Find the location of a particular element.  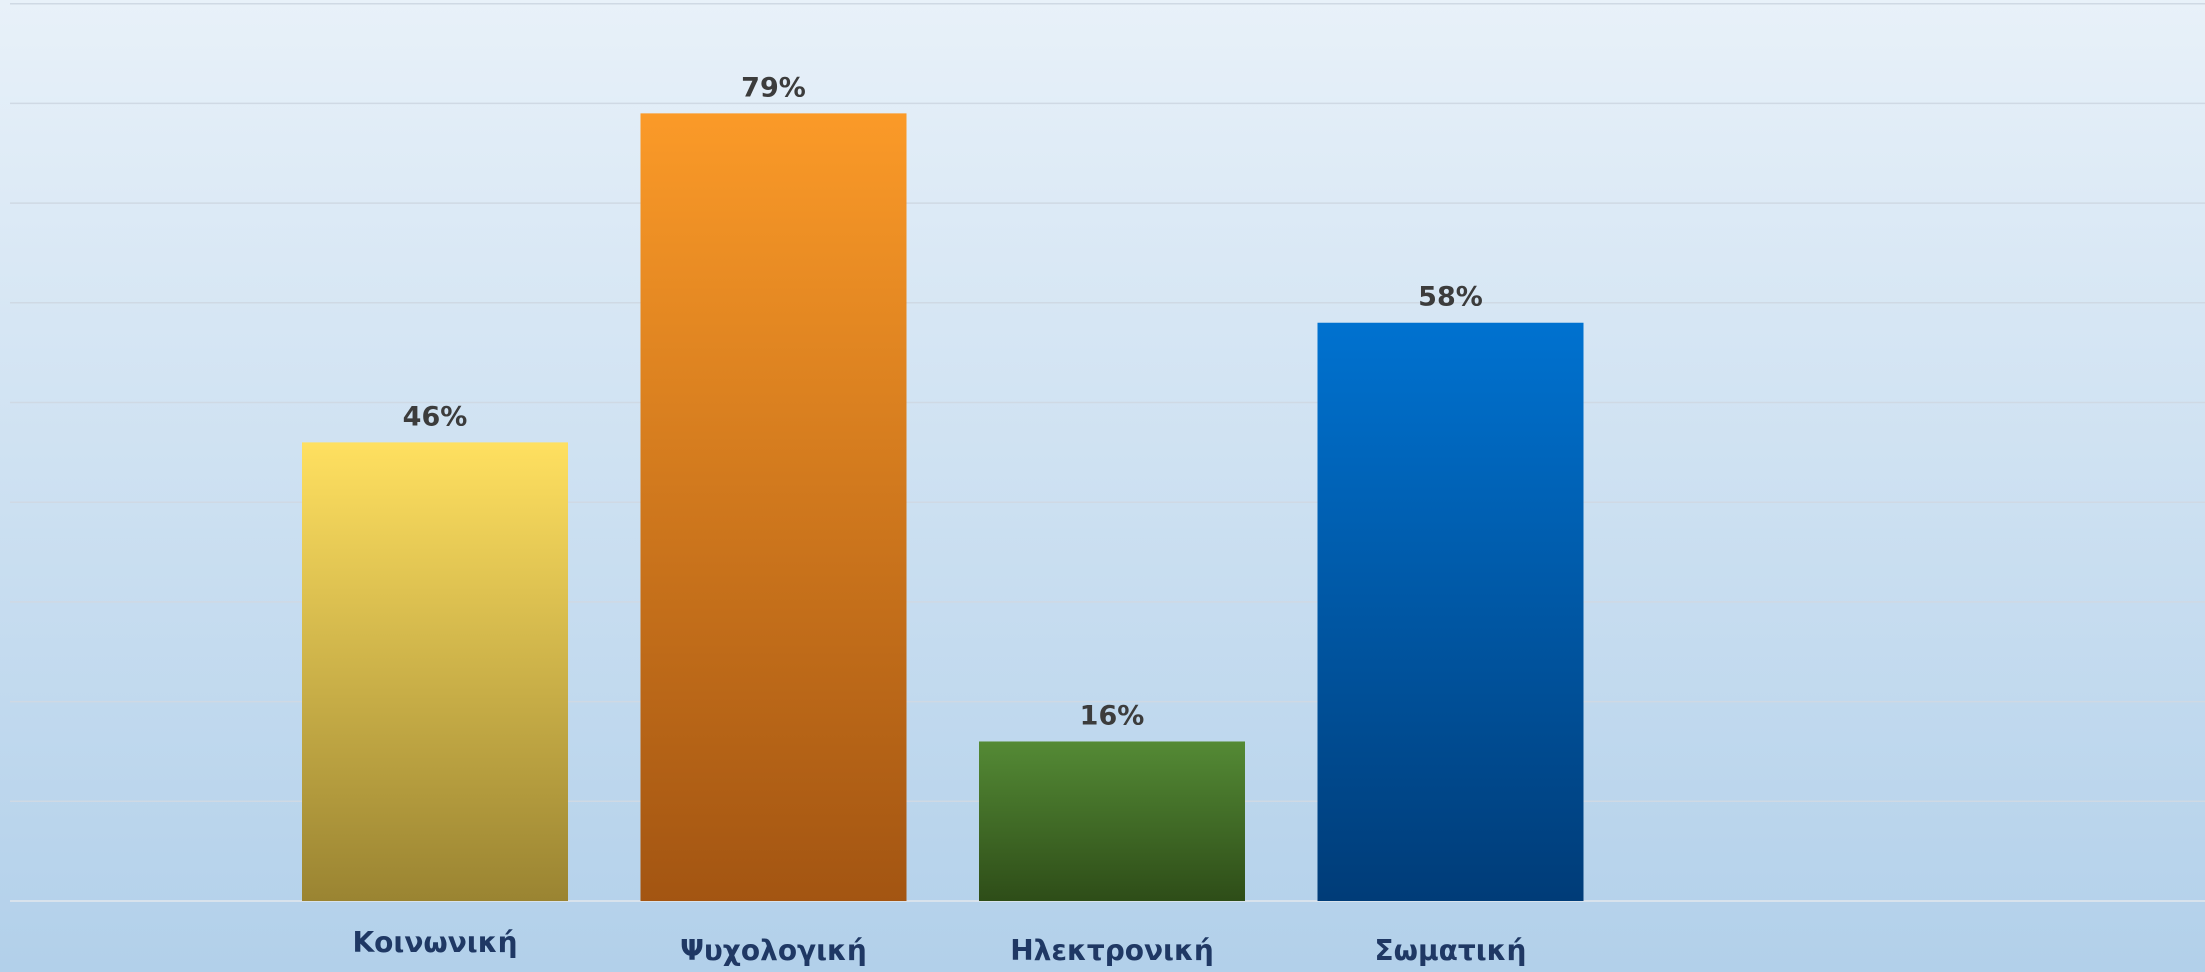

category-label-4: Σωματική is located at coordinates (1451, 950).